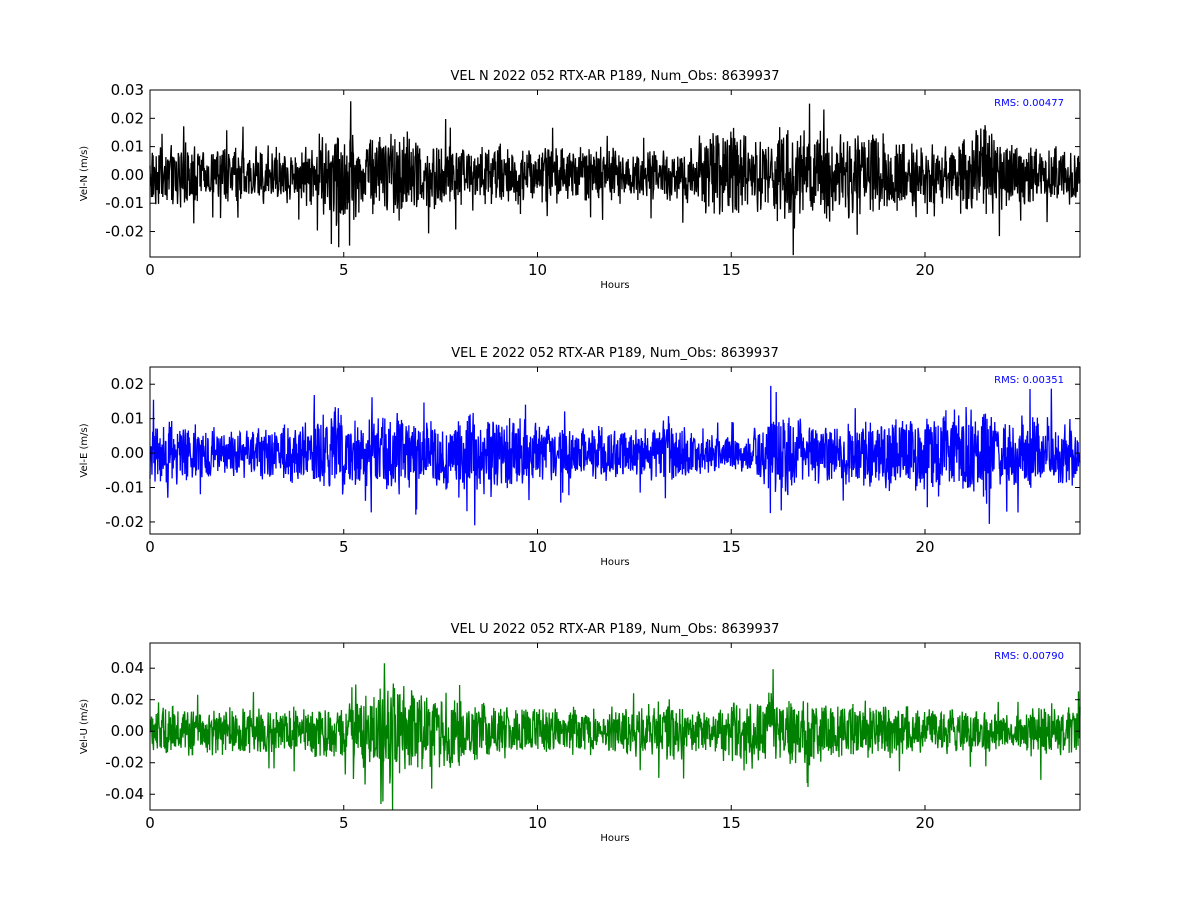  I want to click on rms-annotation: RMS: 0.00477, so click(1029, 103).